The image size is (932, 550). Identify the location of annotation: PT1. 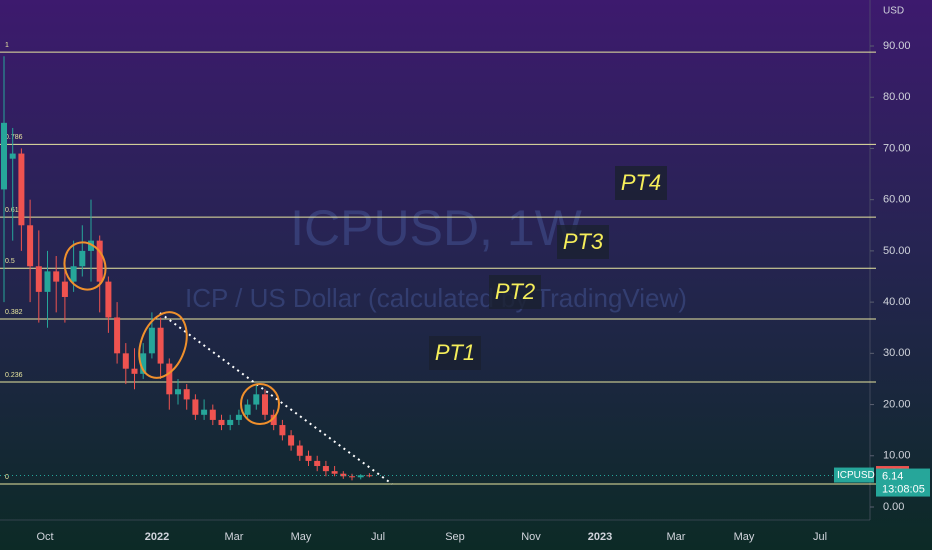
(455, 352).